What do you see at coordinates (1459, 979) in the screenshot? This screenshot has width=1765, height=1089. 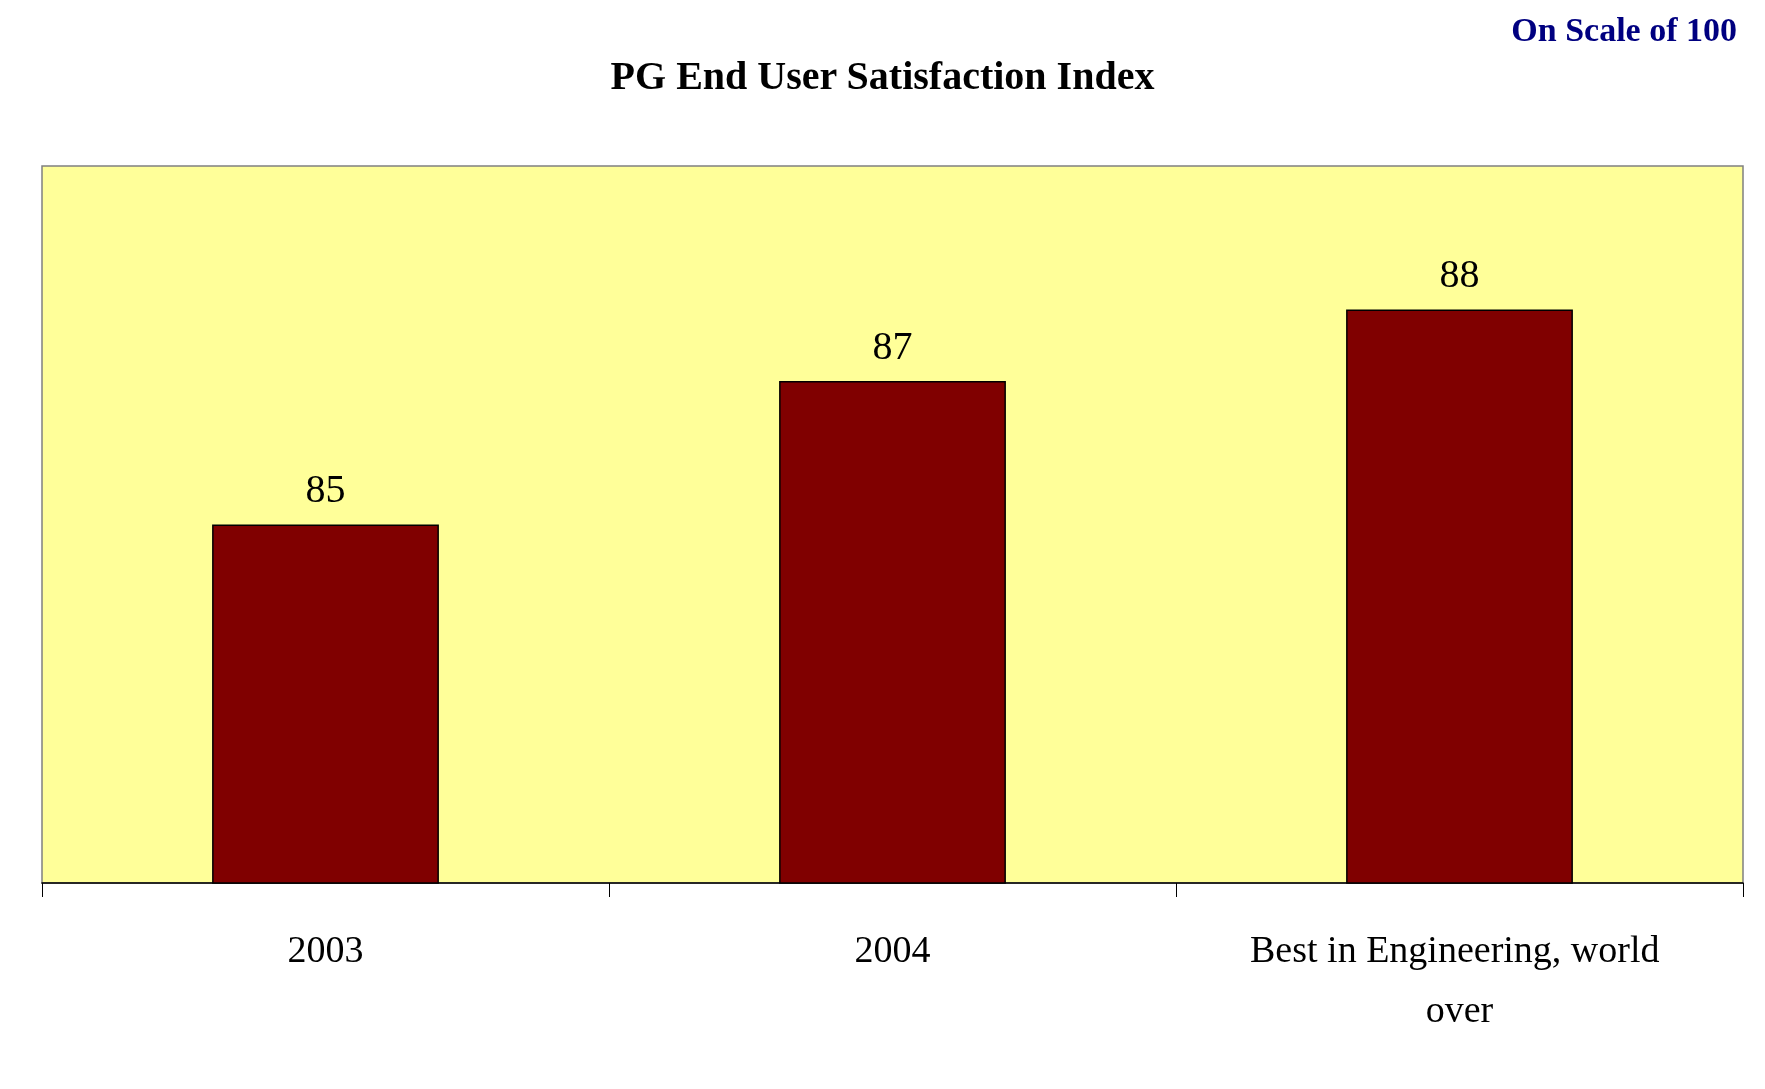 I see `x-tick-label: Best in Engineering, world over` at bounding box center [1459, 979].